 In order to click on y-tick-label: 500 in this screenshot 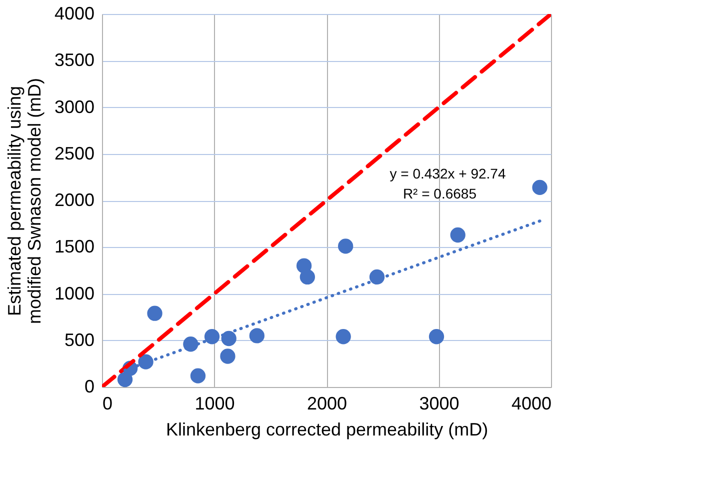, I will do `click(79, 340)`.